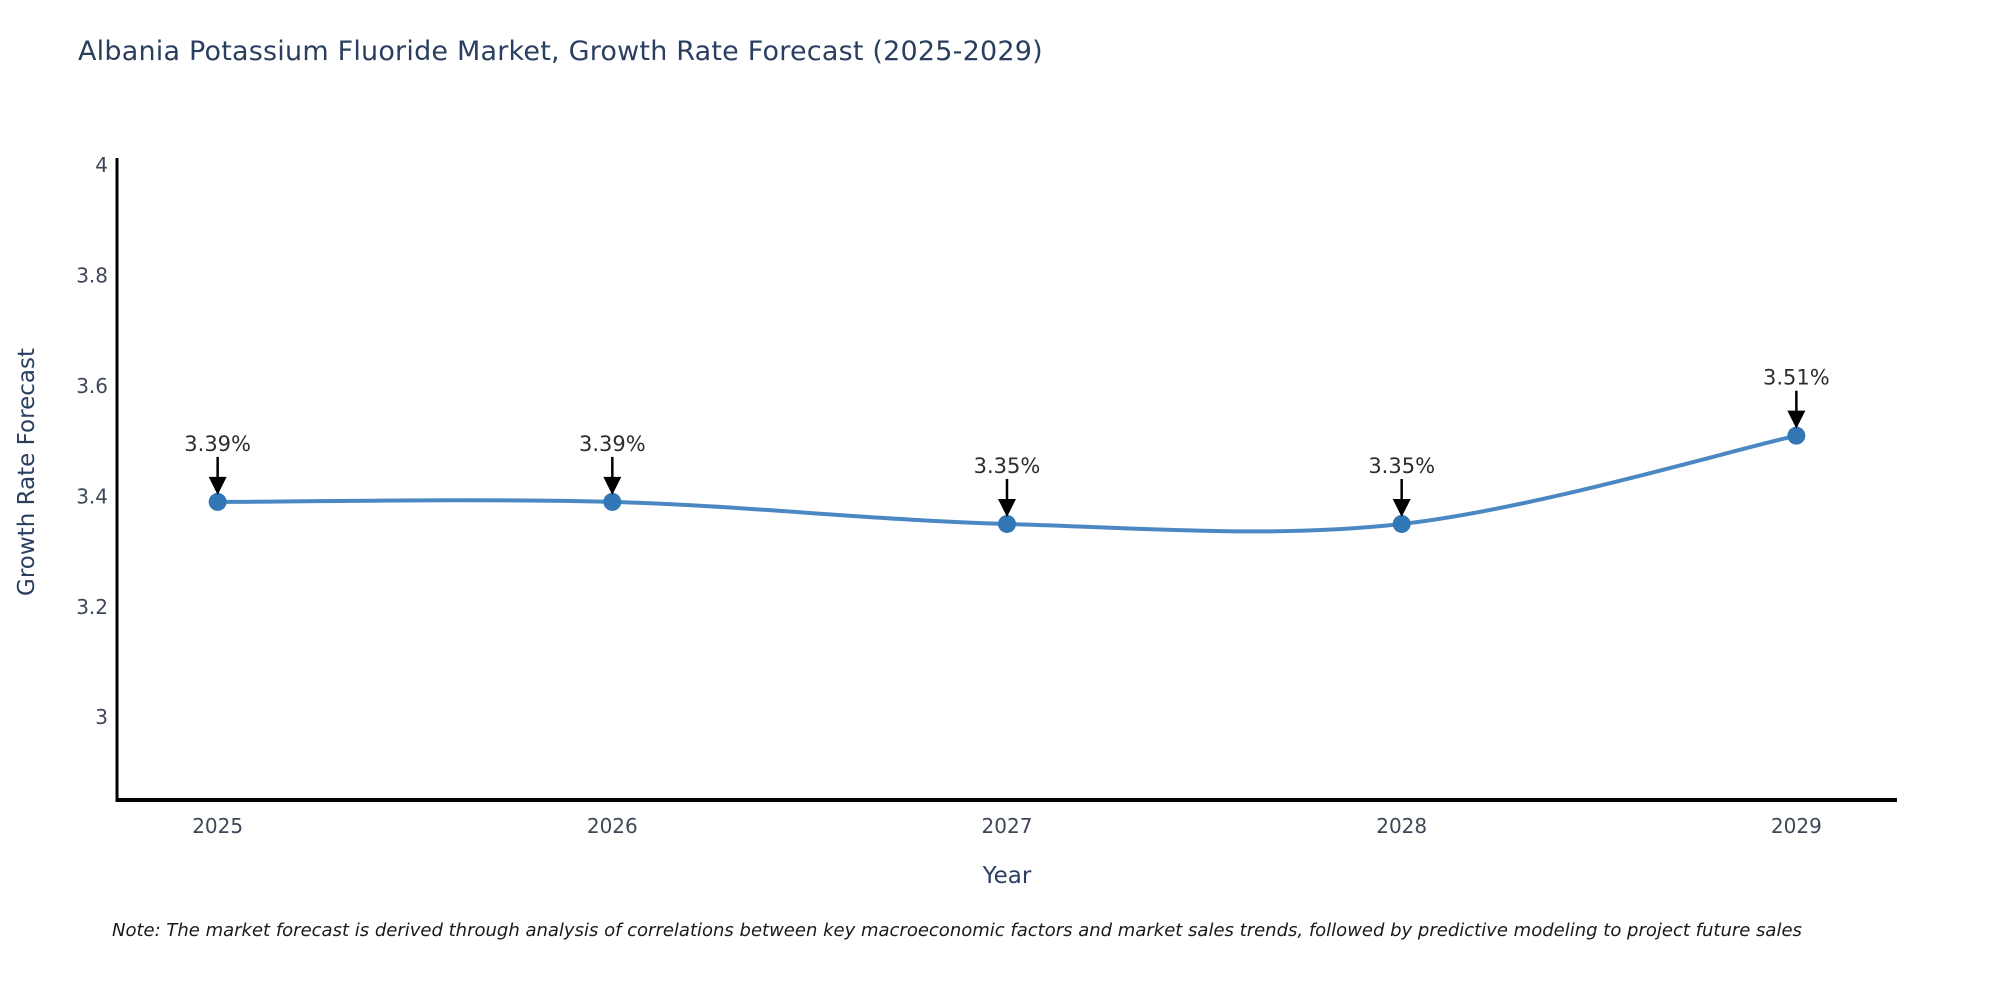 The width and height of the screenshot is (2000, 1000). What do you see at coordinates (92, 496) in the screenshot?
I see `y-tick-label: 3.4` at bounding box center [92, 496].